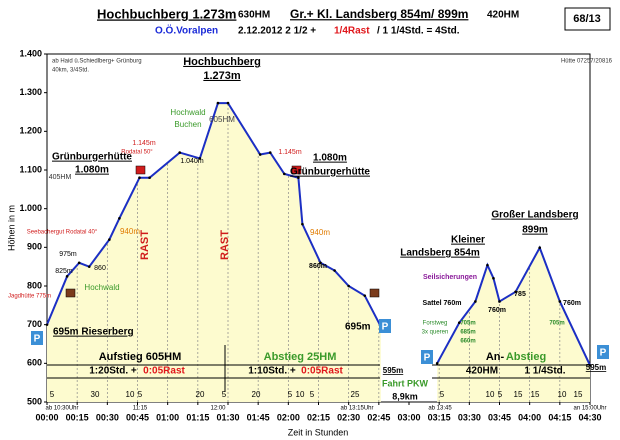 This screenshot has width=620, height=440. What do you see at coordinates (192, 161) in the screenshot?
I see `annotation: 1.040m` at bounding box center [192, 161].